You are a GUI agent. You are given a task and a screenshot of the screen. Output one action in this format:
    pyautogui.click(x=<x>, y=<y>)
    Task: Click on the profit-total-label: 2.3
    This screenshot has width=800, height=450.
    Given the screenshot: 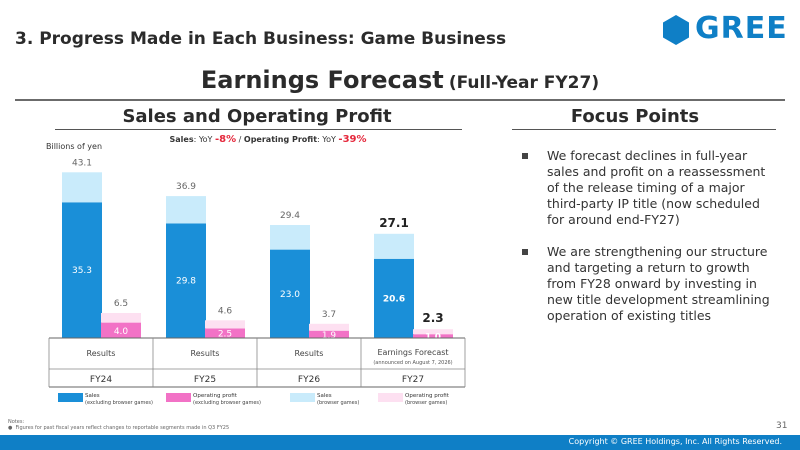 What is the action you would take?
    pyautogui.click(x=432, y=318)
    